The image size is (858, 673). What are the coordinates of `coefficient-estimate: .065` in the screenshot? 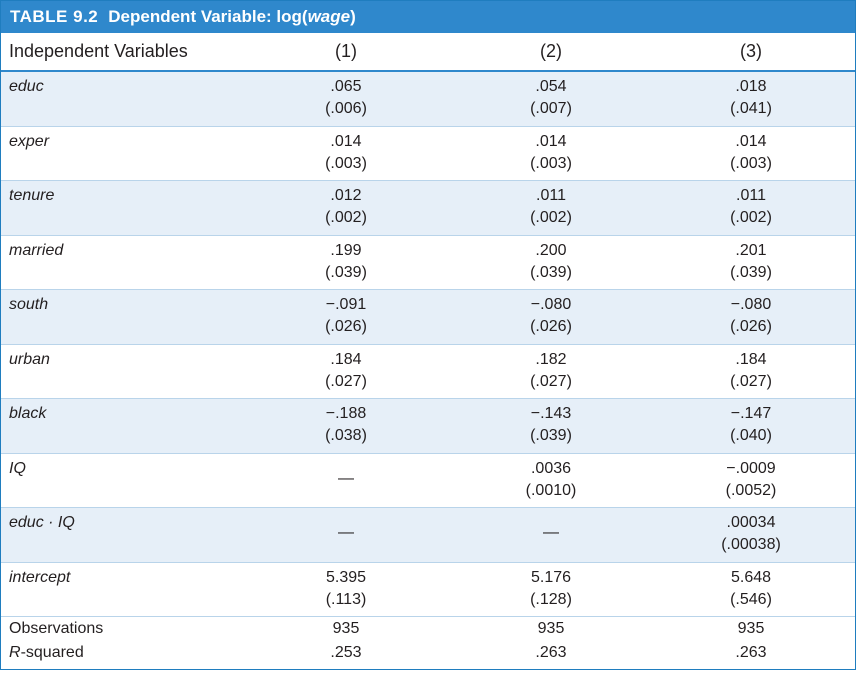 It's located at (346, 86).